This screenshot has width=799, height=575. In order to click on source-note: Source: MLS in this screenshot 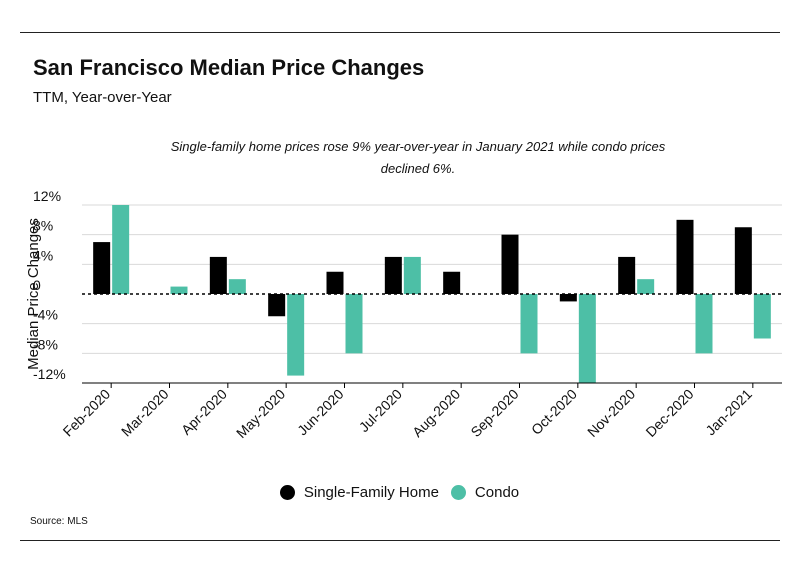, I will do `click(59, 521)`.